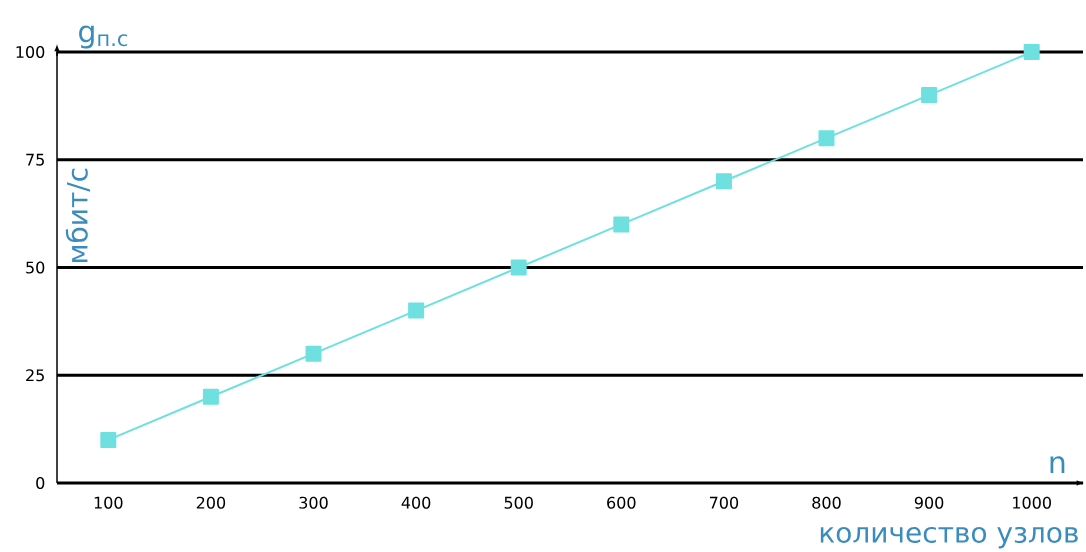 The height and width of the screenshot is (552, 1086). What do you see at coordinates (724, 502) in the screenshot?
I see `x-tick-label: 700` at bounding box center [724, 502].